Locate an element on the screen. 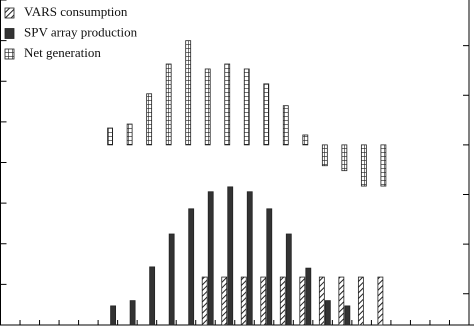  legend-label: Net generation is located at coordinates (62, 52).